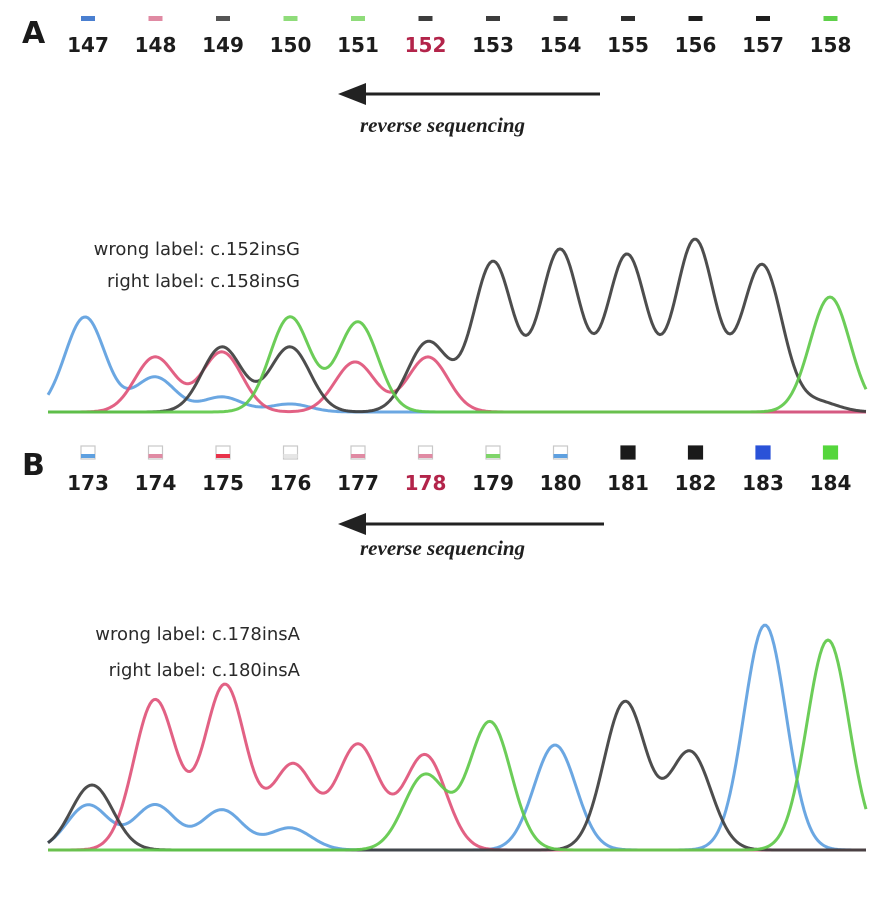 This screenshot has width=886, height=898. What do you see at coordinates (443, 125) in the screenshot?
I see `panel-a-arrow-caption: reverse sequencing` at bounding box center [443, 125].